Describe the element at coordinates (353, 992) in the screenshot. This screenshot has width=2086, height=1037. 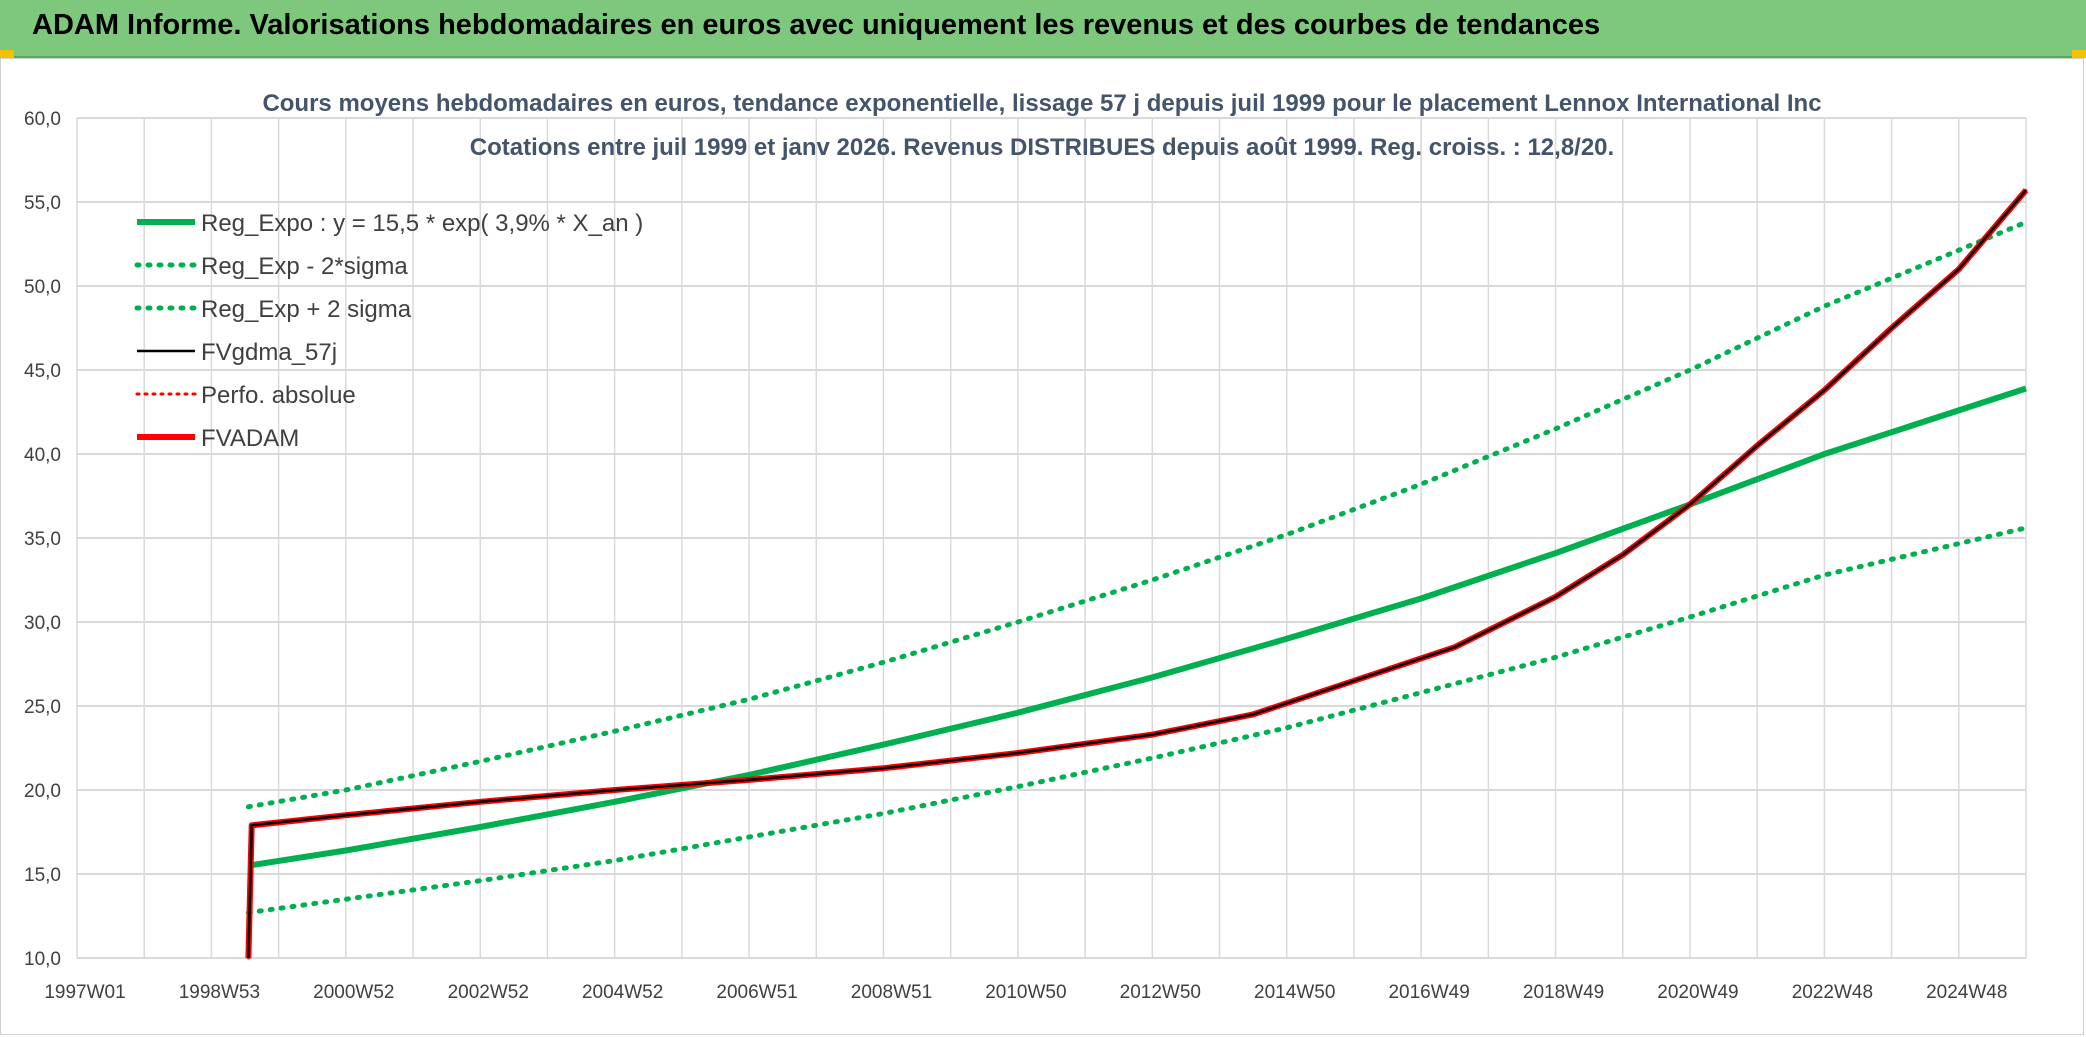
I see `x-tick-label: 2000W52` at that location.